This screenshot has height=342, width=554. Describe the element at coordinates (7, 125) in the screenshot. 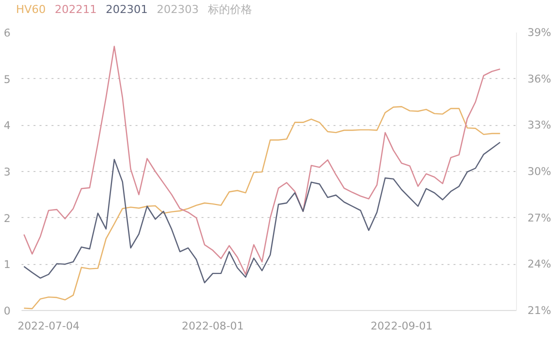

I see `y-tick-label: 4` at that location.